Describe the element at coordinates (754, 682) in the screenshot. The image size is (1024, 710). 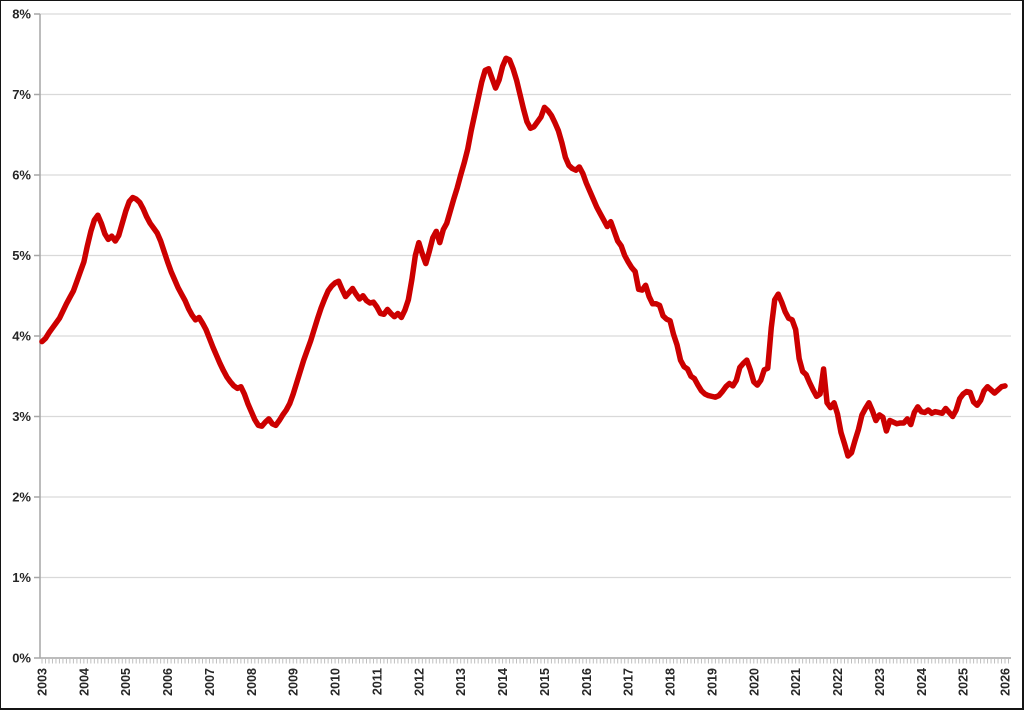
I see `x-year-label: 2020` at that location.